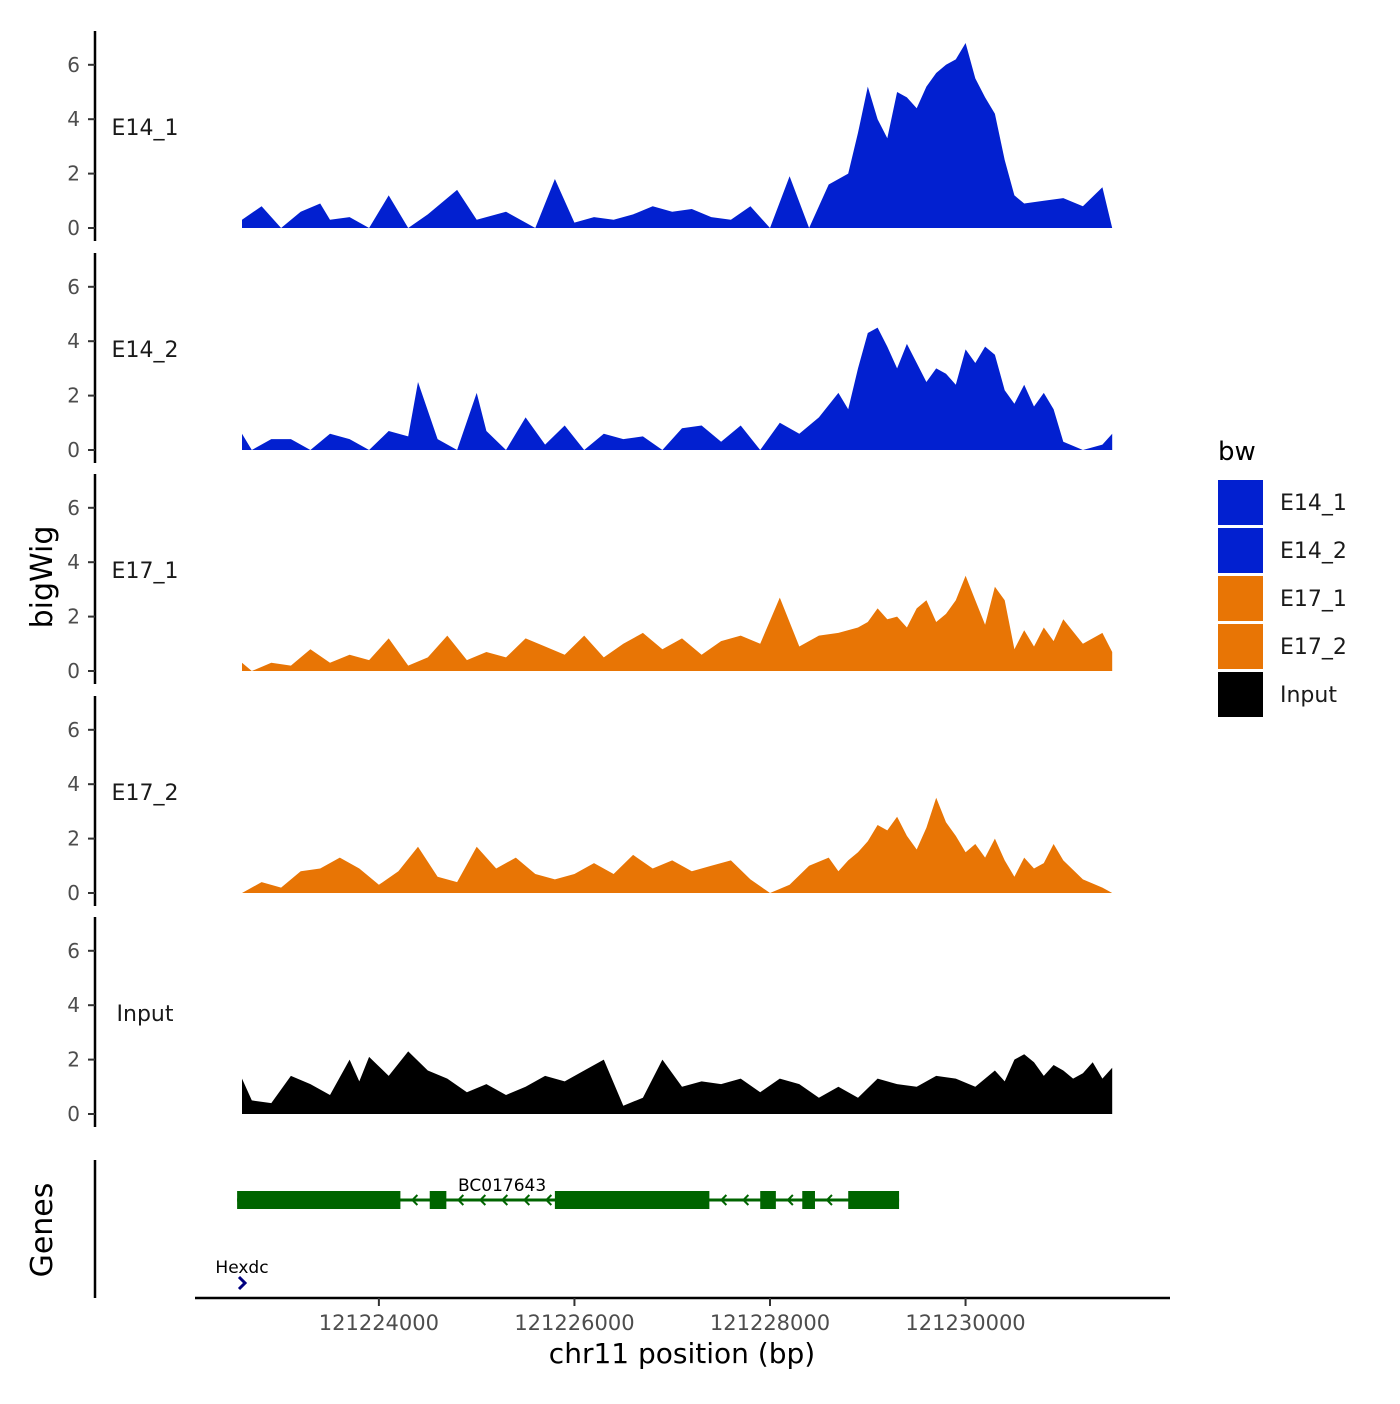  What do you see at coordinates (42, 577) in the screenshot?
I see `y-axis-title: bigWig` at bounding box center [42, 577].